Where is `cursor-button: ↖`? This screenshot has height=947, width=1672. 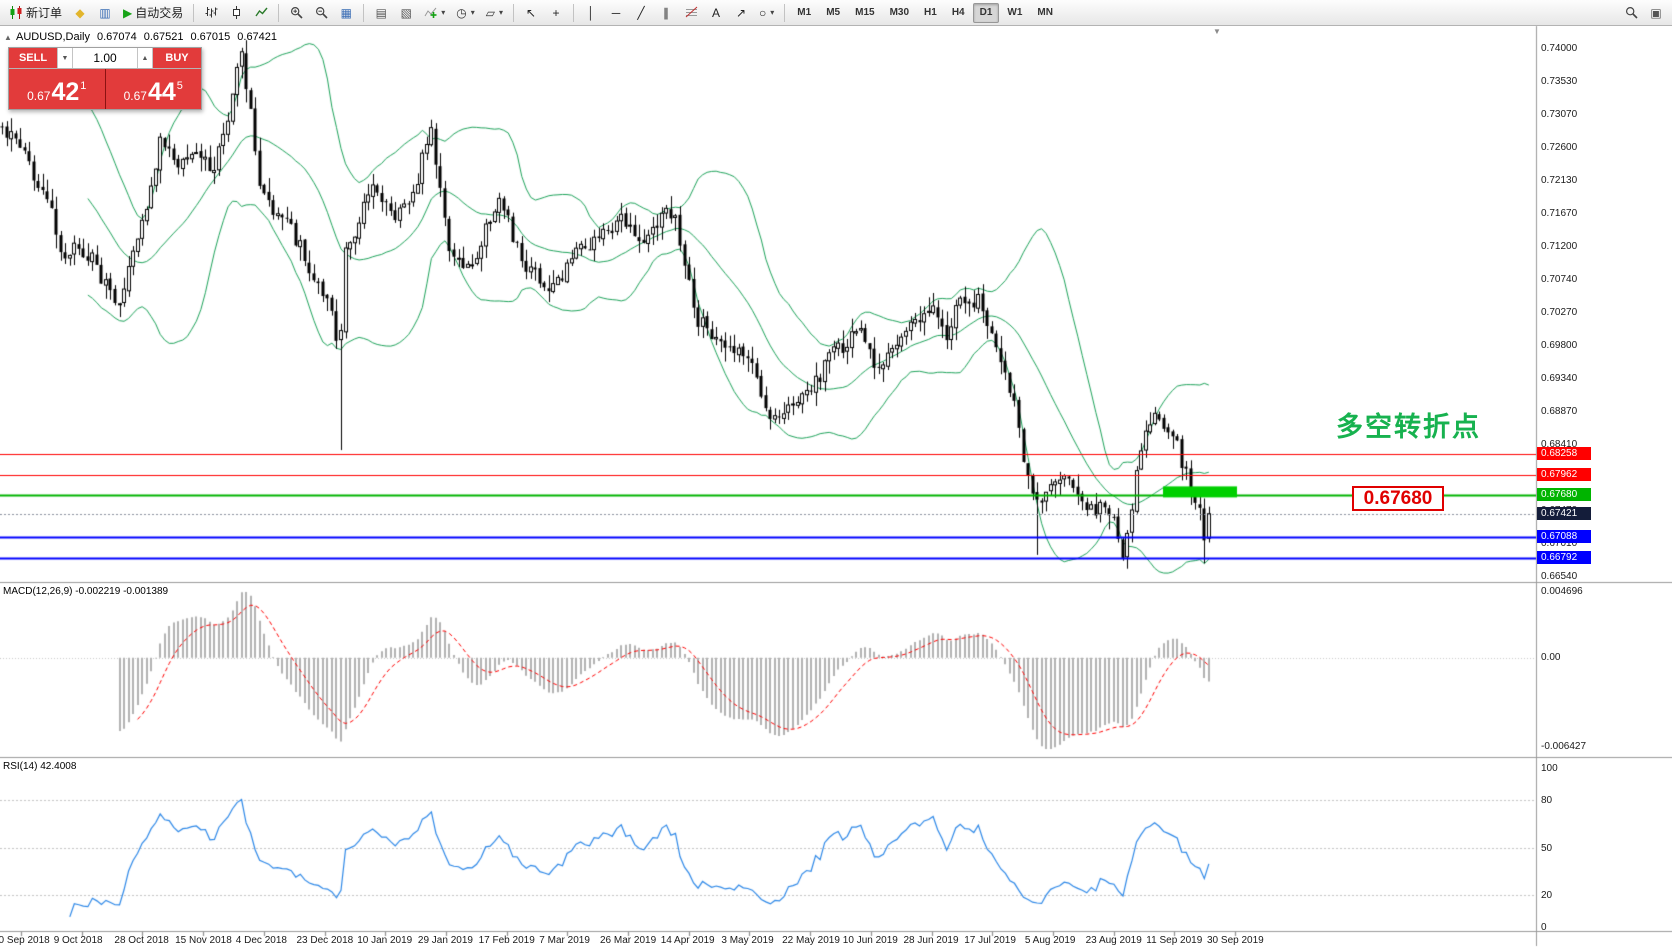
cursor-button: ↖ is located at coordinates (531, 13).